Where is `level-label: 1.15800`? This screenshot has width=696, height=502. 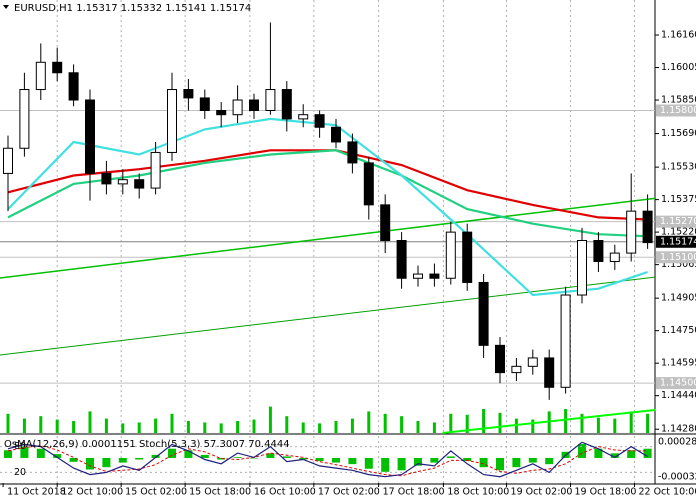
level-label: 1.15800 is located at coordinates (678, 110).